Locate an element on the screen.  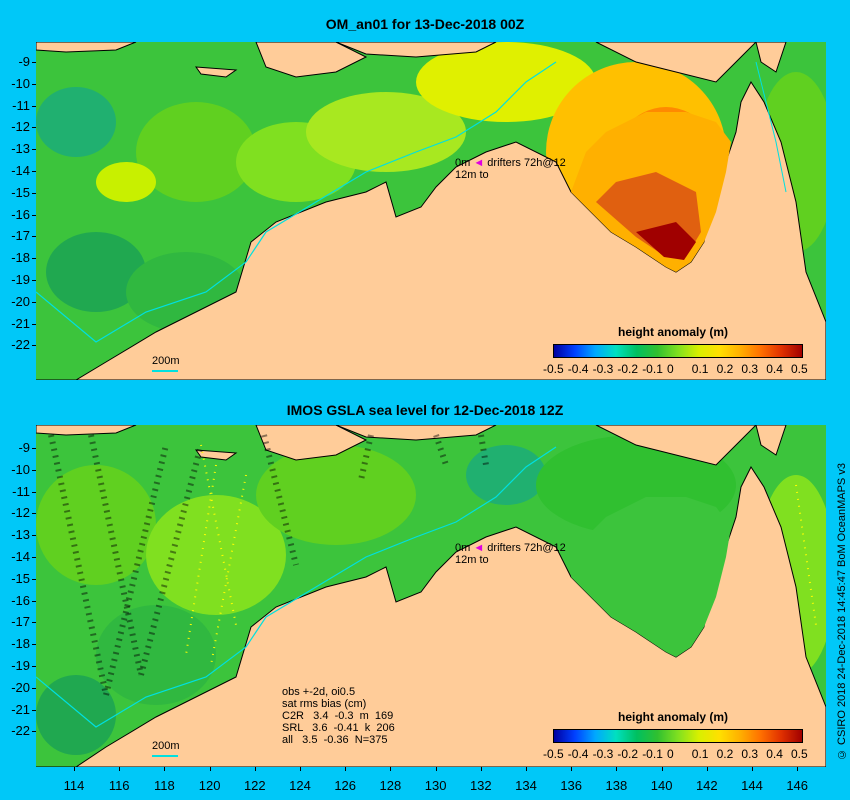
top-y-tick-label: -19 is located at coordinates (20, 279).